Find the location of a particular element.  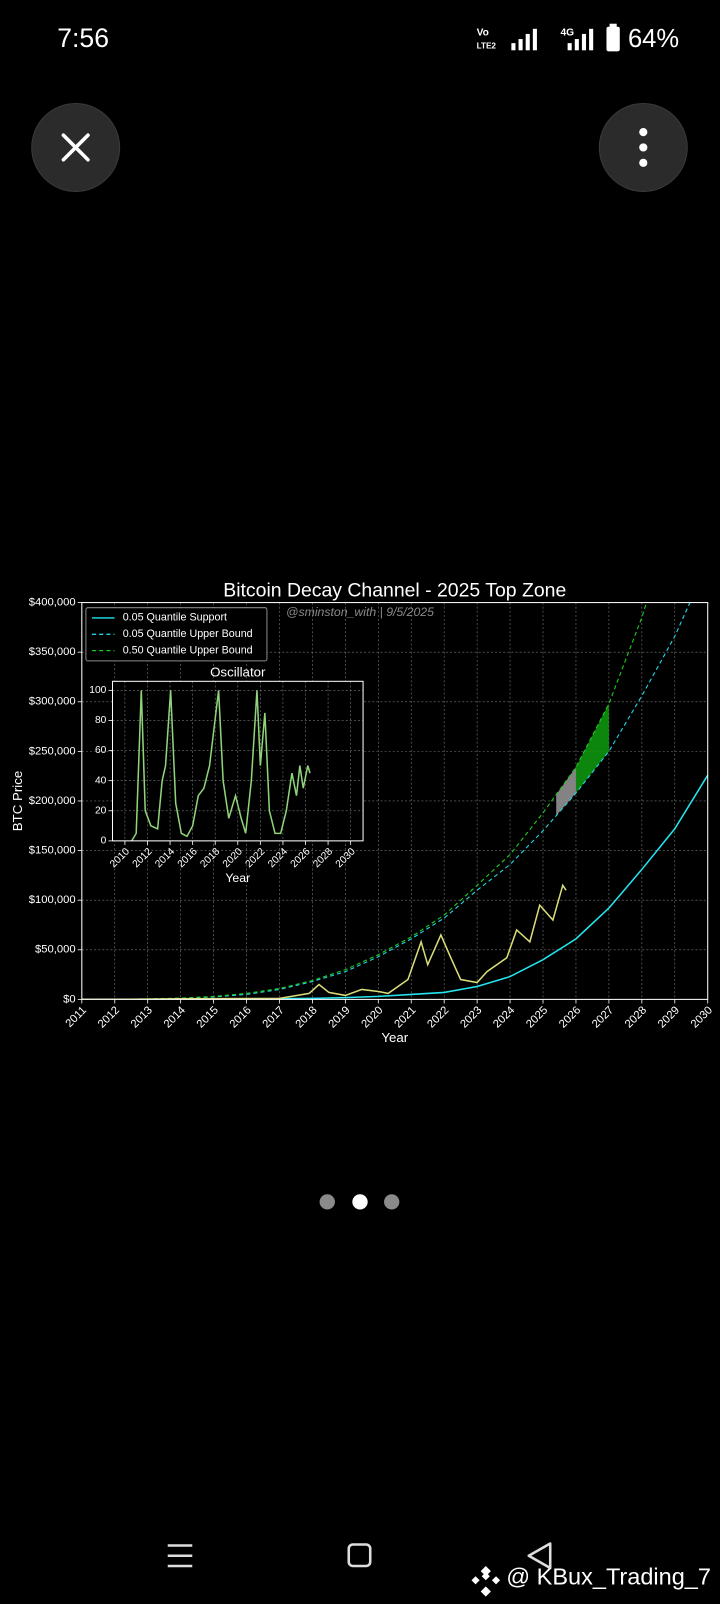

y-tick-label: 80 is located at coordinates (101, 720).